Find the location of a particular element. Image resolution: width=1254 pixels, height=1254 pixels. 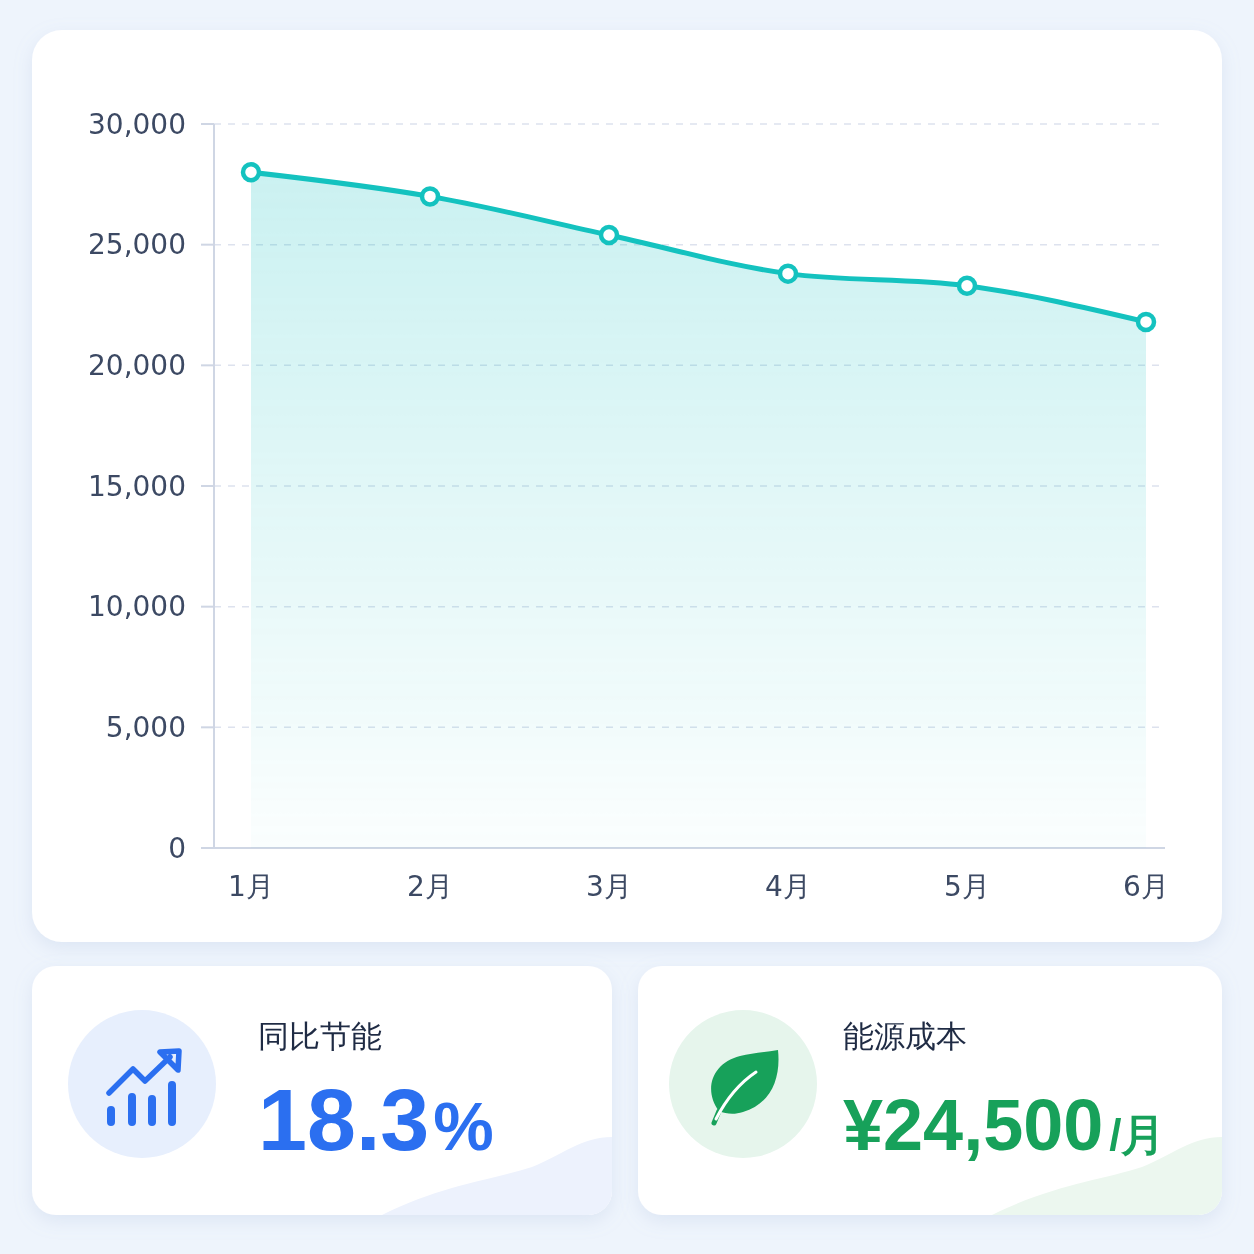

text: 18.3% is located at coordinates (376, 1119).